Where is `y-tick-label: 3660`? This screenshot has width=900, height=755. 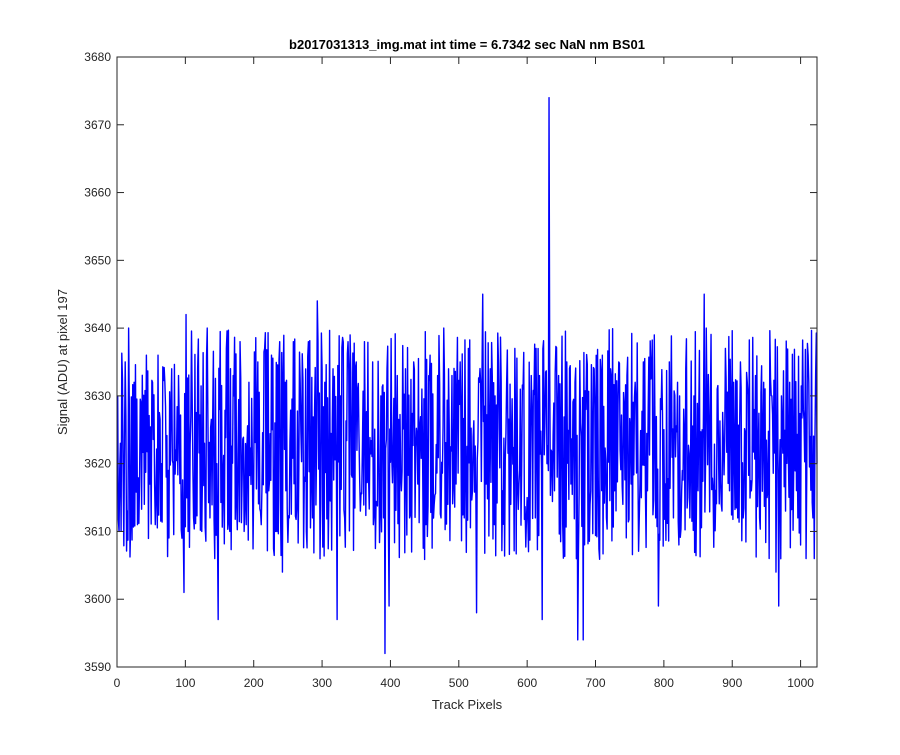 y-tick-label: 3660 is located at coordinates (97, 193).